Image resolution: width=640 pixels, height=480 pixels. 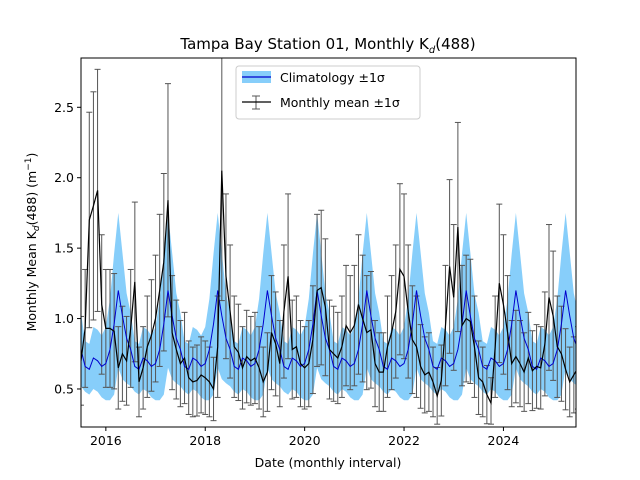 What do you see at coordinates (304, 44) in the screenshot?
I see `chart-title-main: Tampa Bay Station 01, Monthly K` at bounding box center [304, 44].